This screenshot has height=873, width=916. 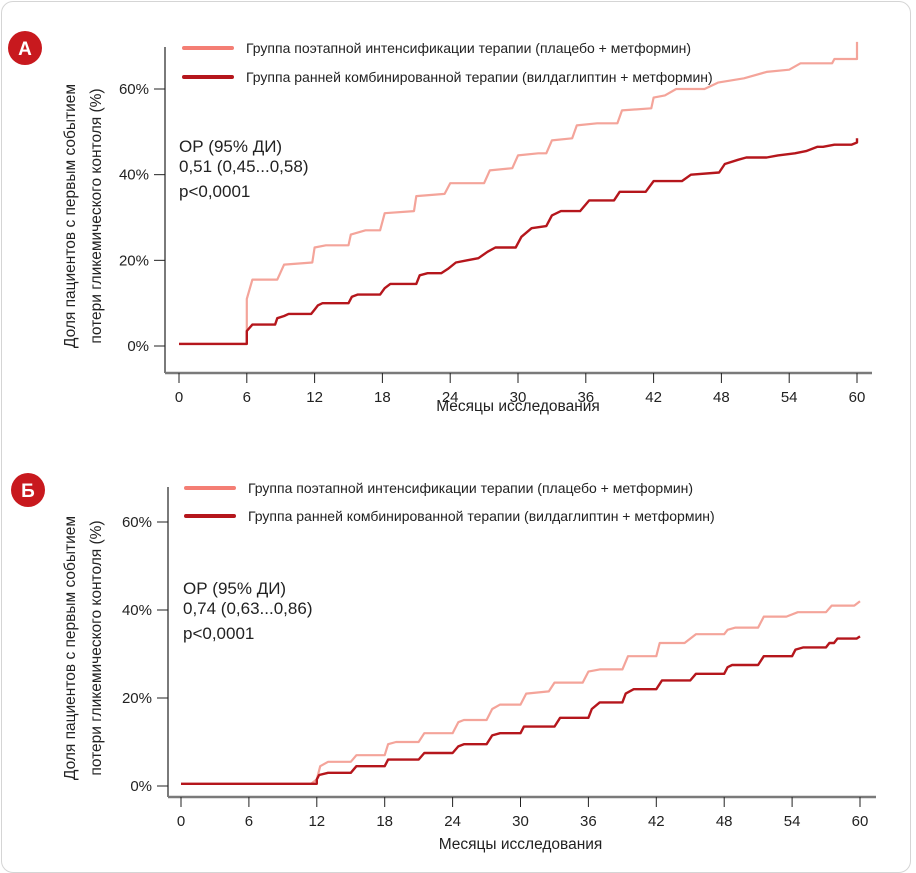 What do you see at coordinates (521, 710) in the screenshot?
I see `series-line-combination` at bounding box center [521, 710].